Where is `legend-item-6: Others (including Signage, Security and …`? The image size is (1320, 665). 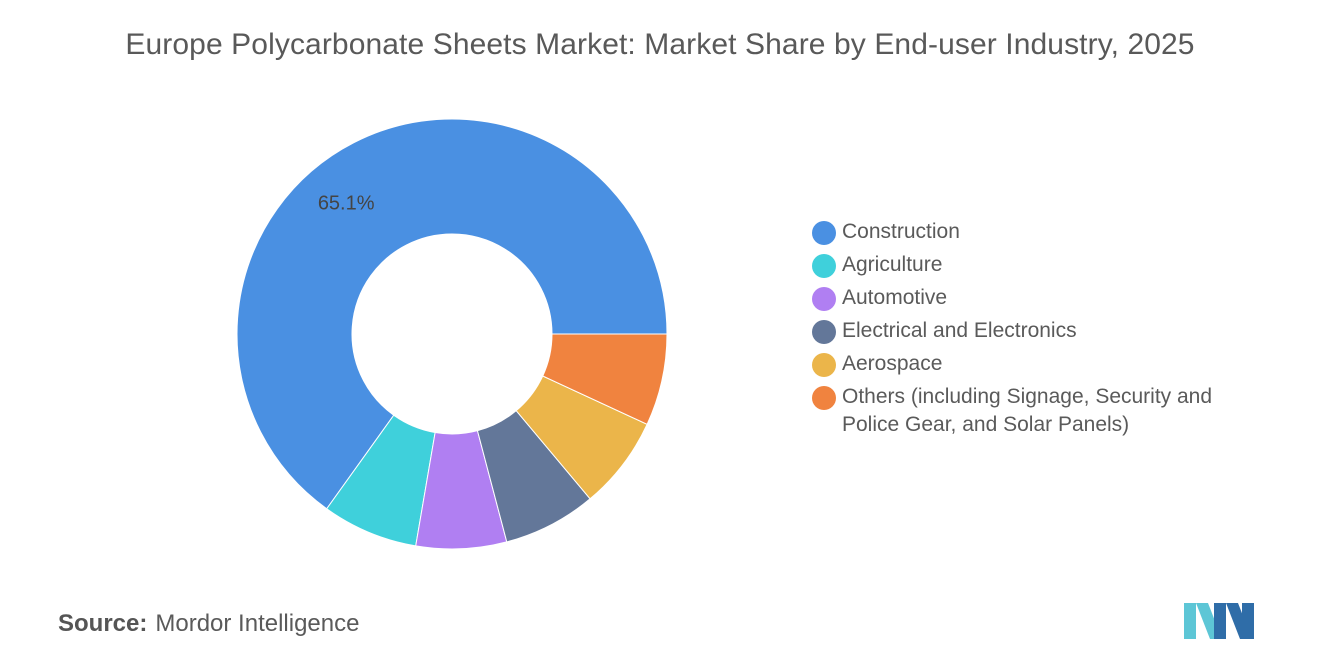
legend-item-6: Others (including Signage, Security and … is located at coordinates (1032, 411).